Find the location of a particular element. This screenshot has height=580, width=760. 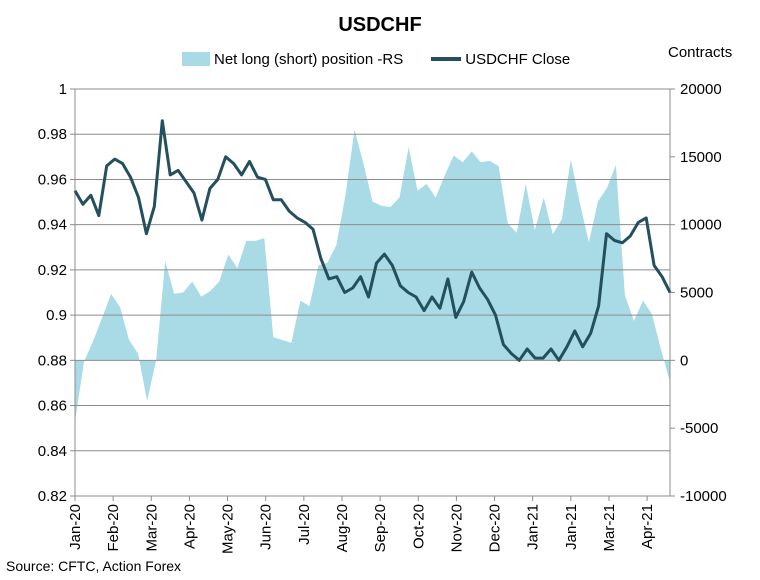

left-tick-label: 0.94 is located at coordinates (52, 225).